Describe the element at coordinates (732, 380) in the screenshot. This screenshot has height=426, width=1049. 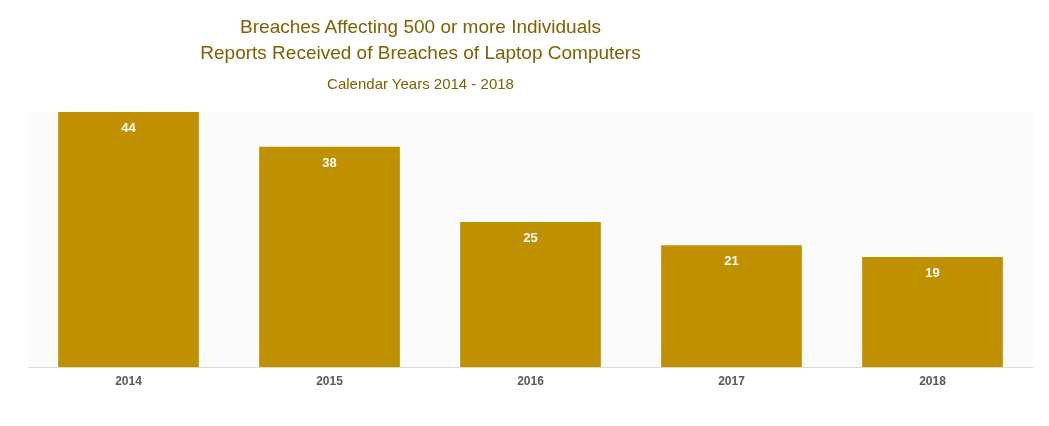
I see `x-tick-label: 2017` at that location.